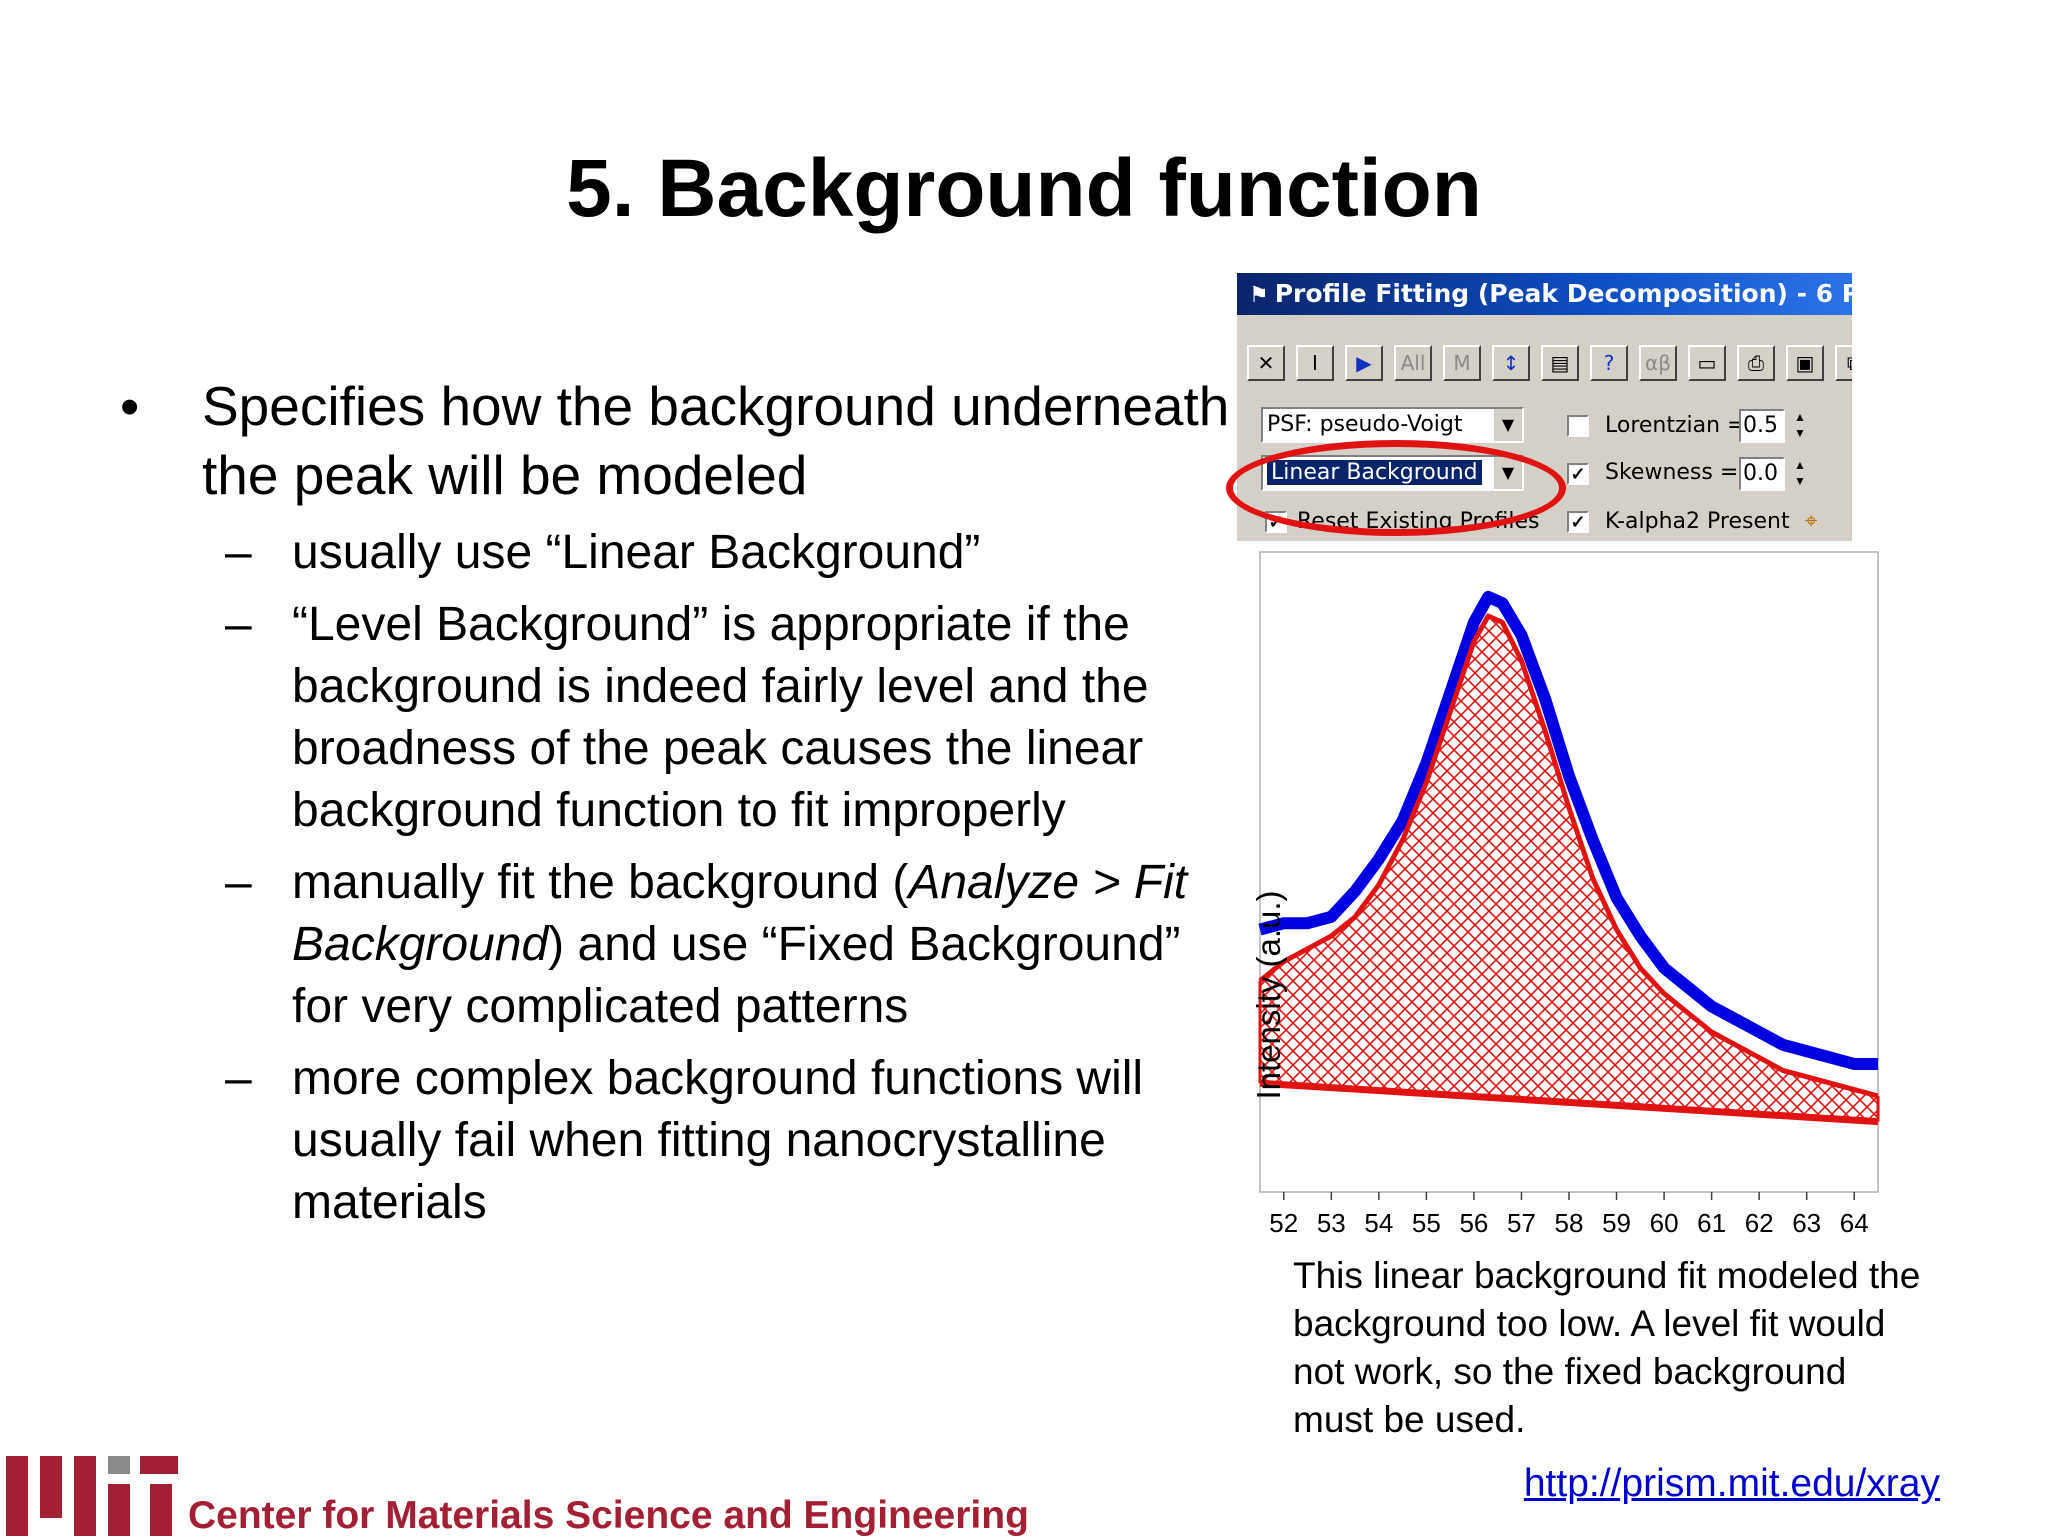 The image size is (2048, 1538). I want to click on report-button: ▤, so click(1560, 363).